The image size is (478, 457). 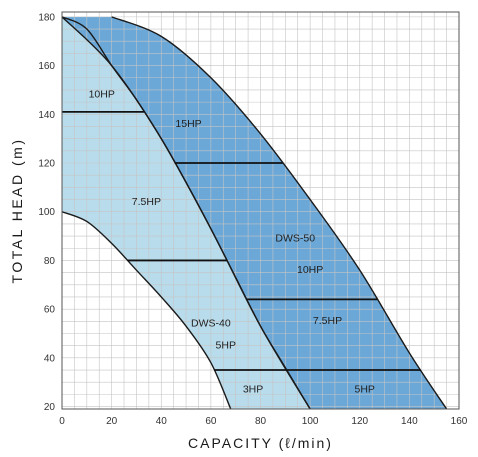 What do you see at coordinates (50, 407) in the screenshot?
I see `y-tick-label-20: 20` at bounding box center [50, 407].